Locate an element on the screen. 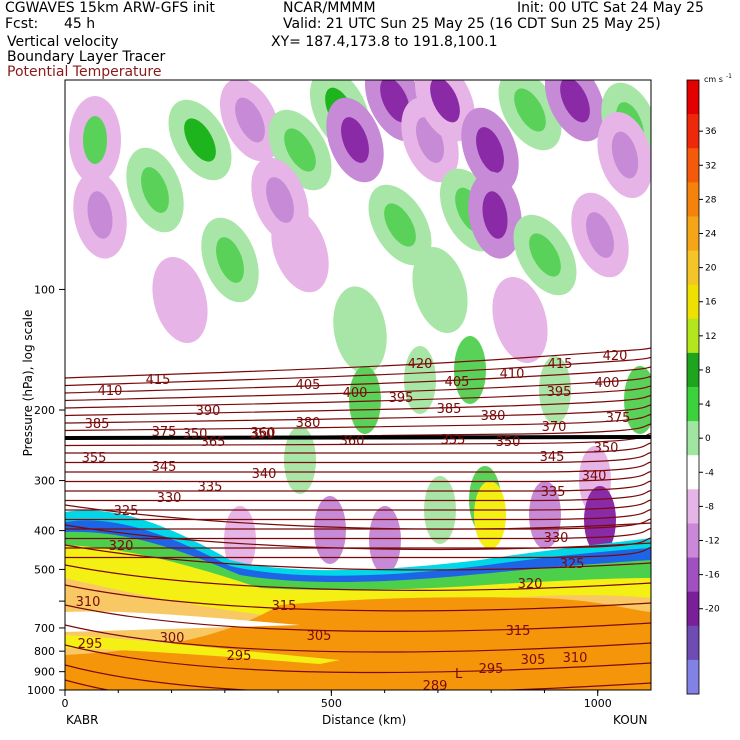 The image size is (740, 740). x-end-station: KOUN is located at coordinates (630, 720).